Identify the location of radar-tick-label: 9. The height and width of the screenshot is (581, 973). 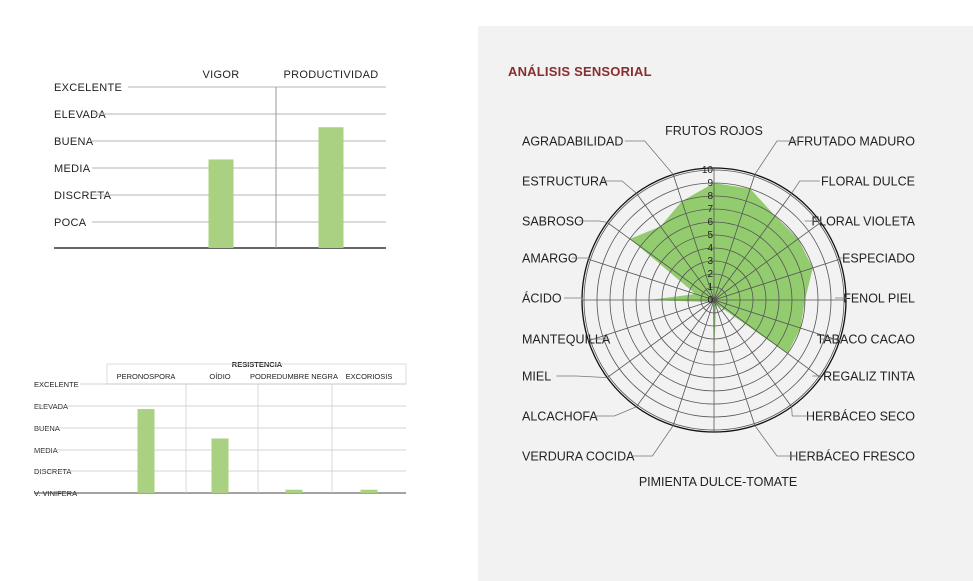
(710, 183).